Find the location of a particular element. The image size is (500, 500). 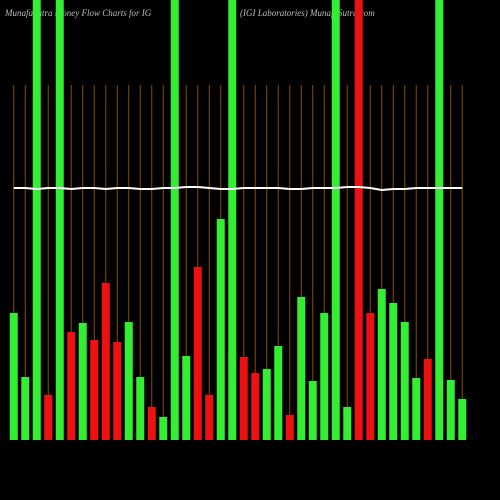

chart-subtitle: (IGI Laboratories) MunafaSutra.com is located at coordinates (307, 13).